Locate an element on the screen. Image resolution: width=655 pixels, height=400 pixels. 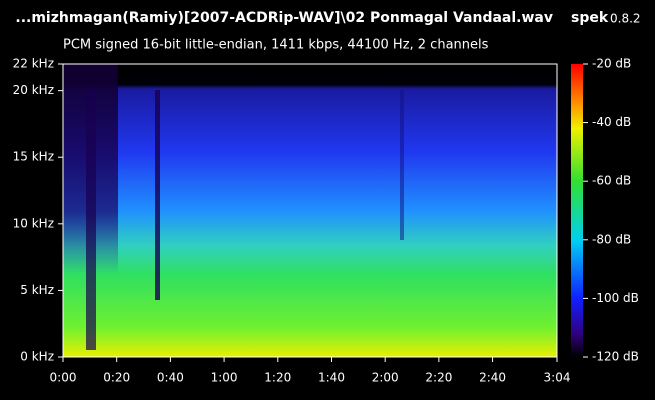
colorbar-tick-label: -120 dB is located at coordinates (615, 357).